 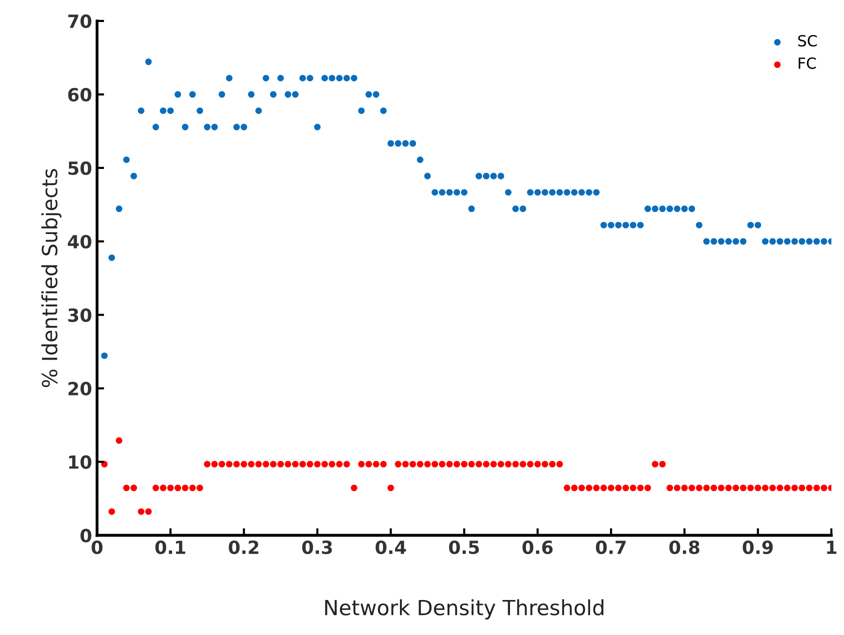 What do you see at coordinates (317, 547) in the screenshot?
I see `x-tick-label: 0.3` at bounding box center [317, 547].